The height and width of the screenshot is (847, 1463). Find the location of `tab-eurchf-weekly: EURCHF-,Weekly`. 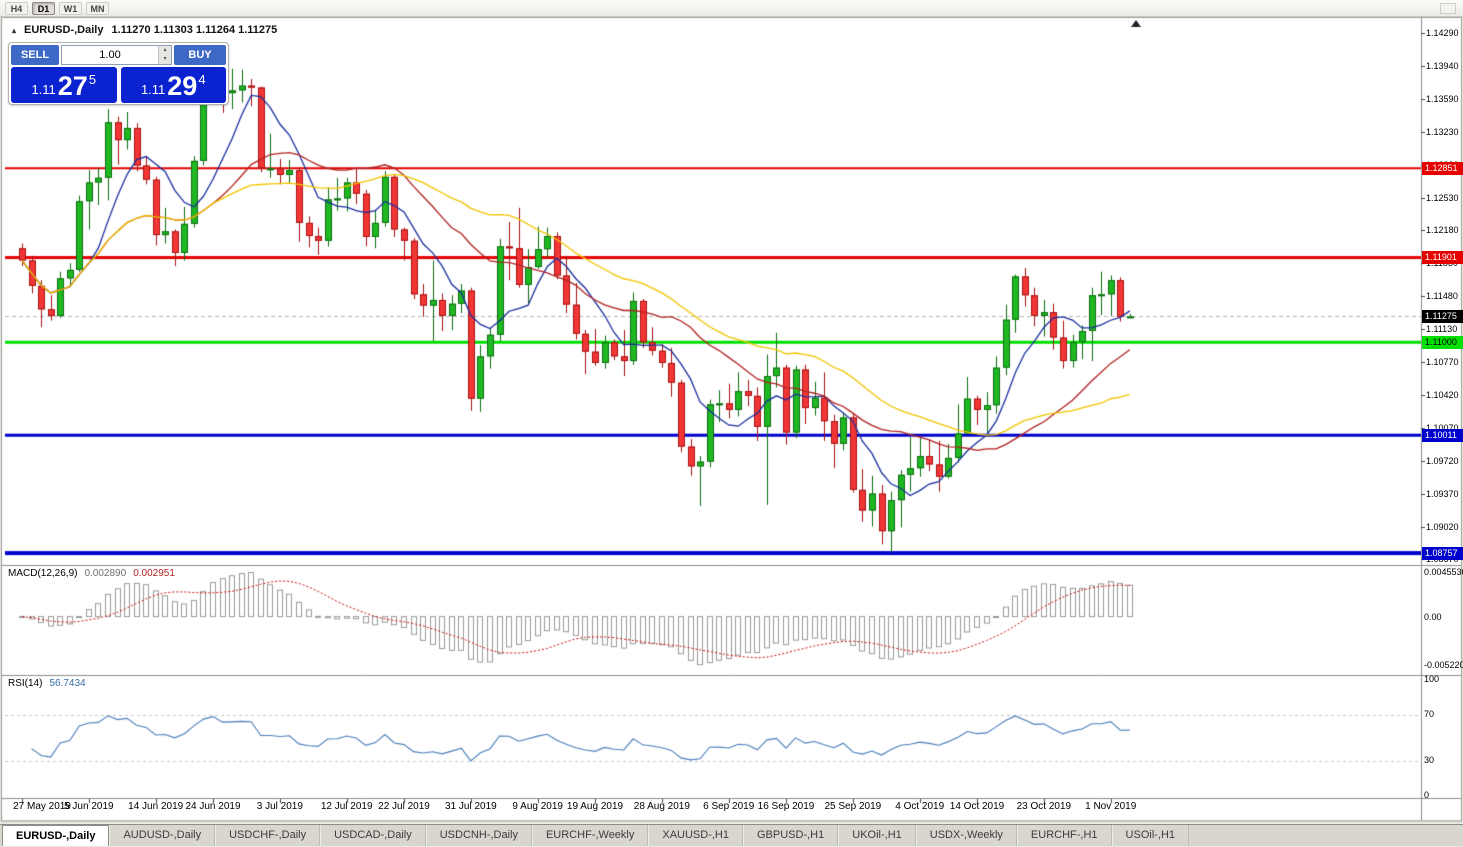

tab-eurchf-weekly: EURCHF-,Weekly is located at coordinates (590, 835).